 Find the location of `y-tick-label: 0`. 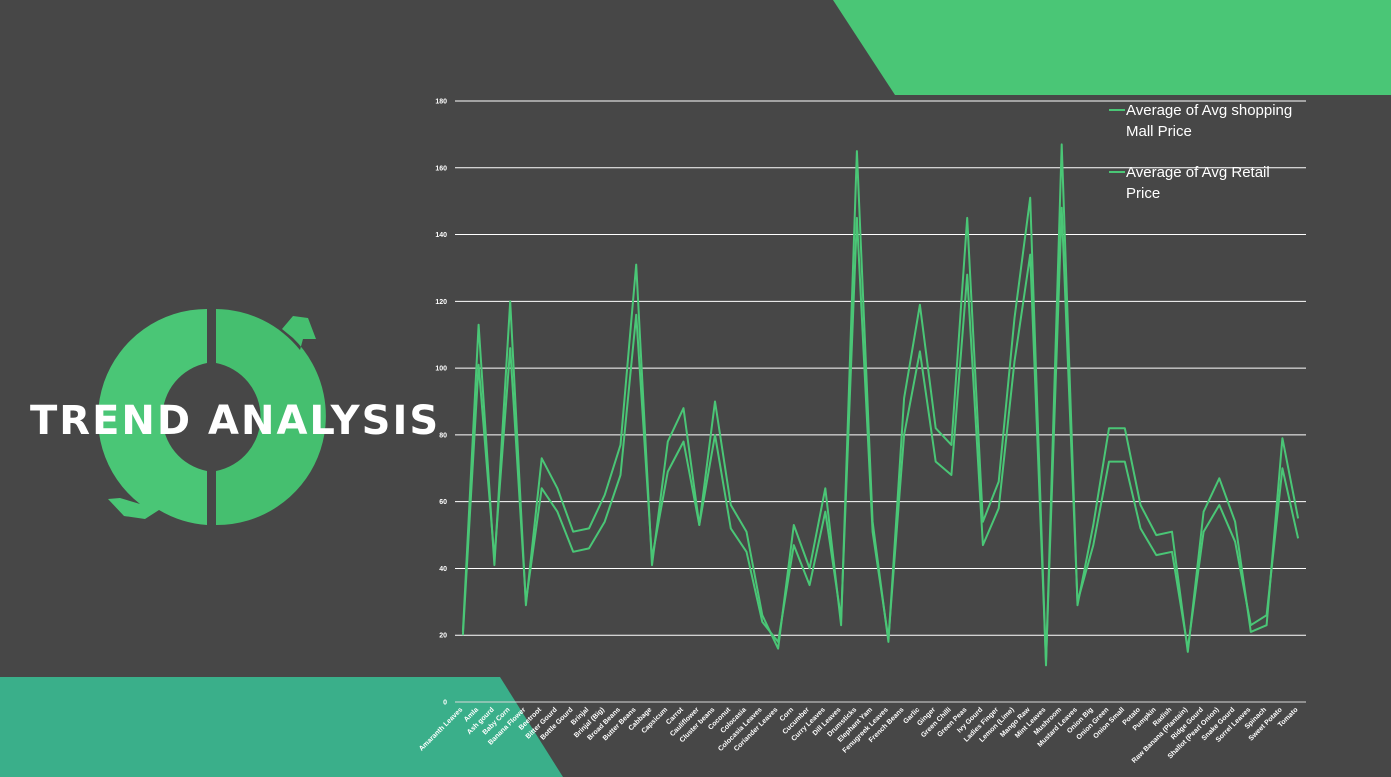

y-tick-label: 0 is located at coordinates (445, 703).